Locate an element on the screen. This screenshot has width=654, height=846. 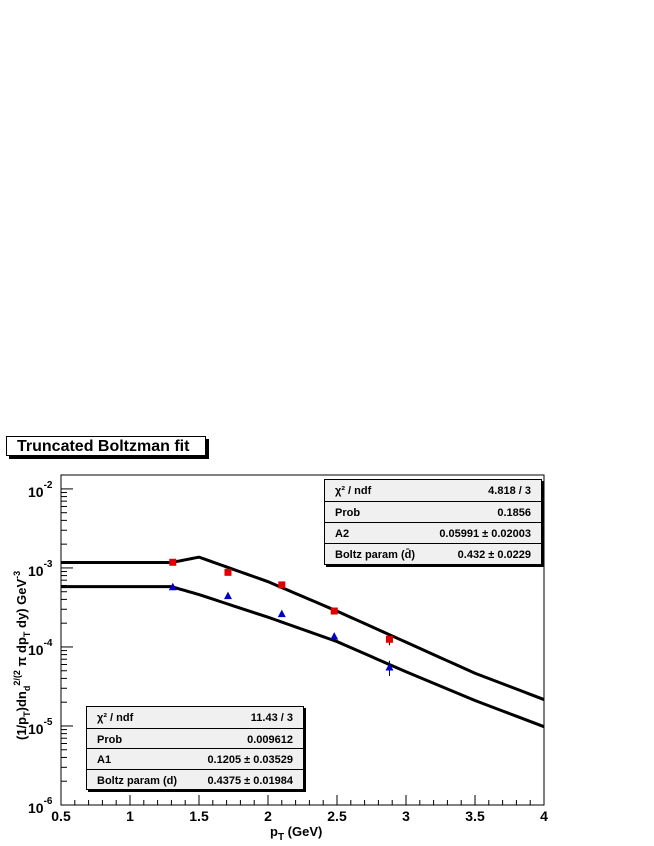
y-tick-label: 10⁻² is located at coordinates (40, 490).